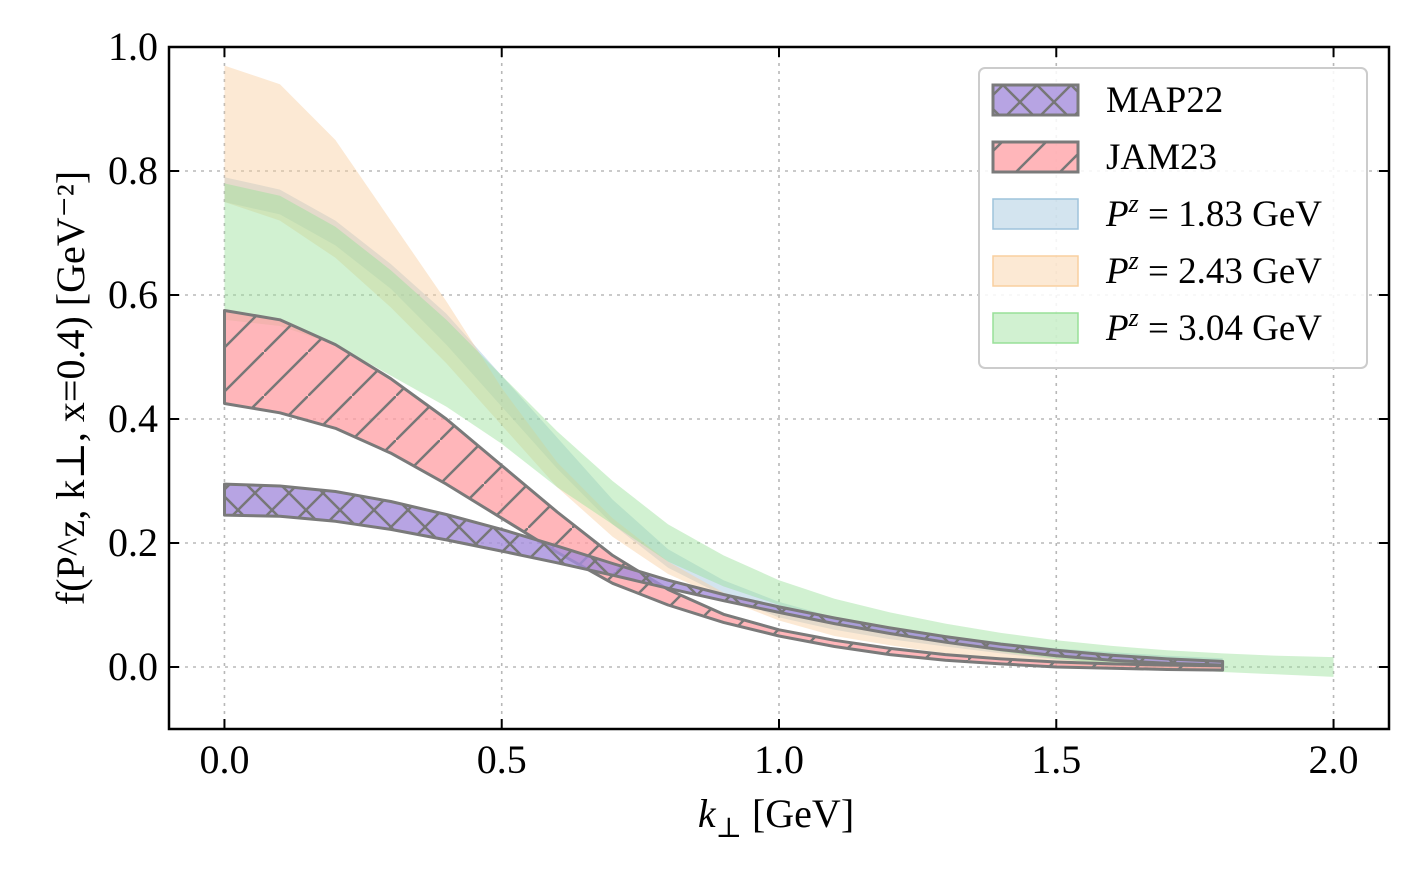  What do you see at coordinates (133, 294) in the screenshot?
I see `y-tick-label: 0.6` at bounding box center [133, 294].